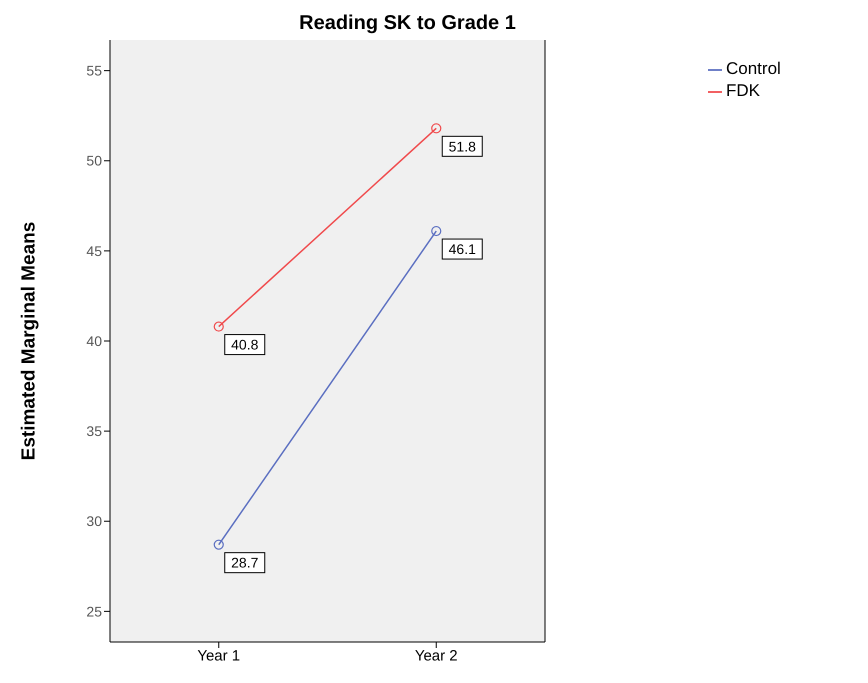 The image size is (868, 683). I want to click on y-tick-label: 45, so click(94, 250).